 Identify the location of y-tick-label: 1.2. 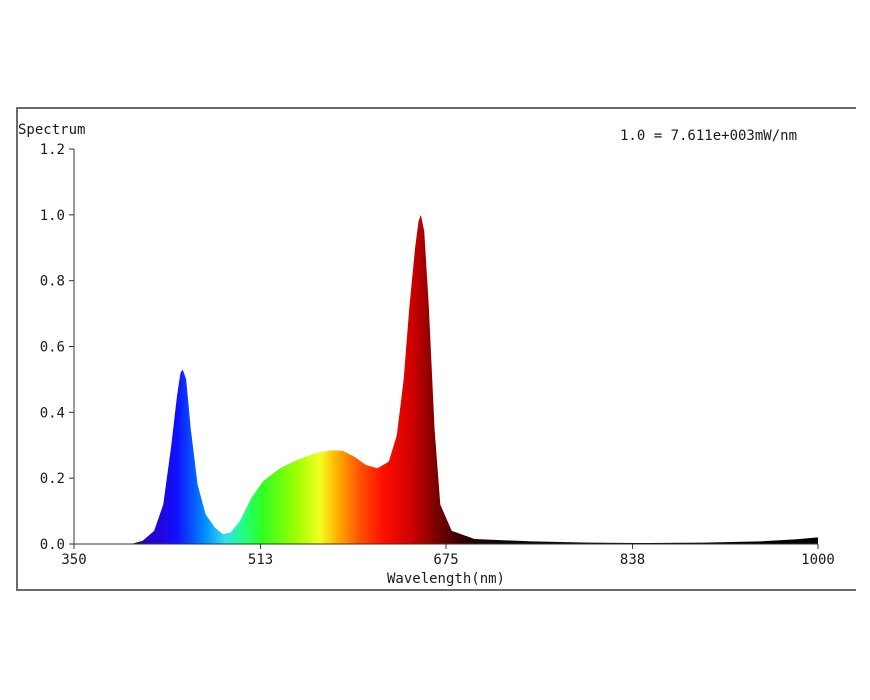
(52, 150).